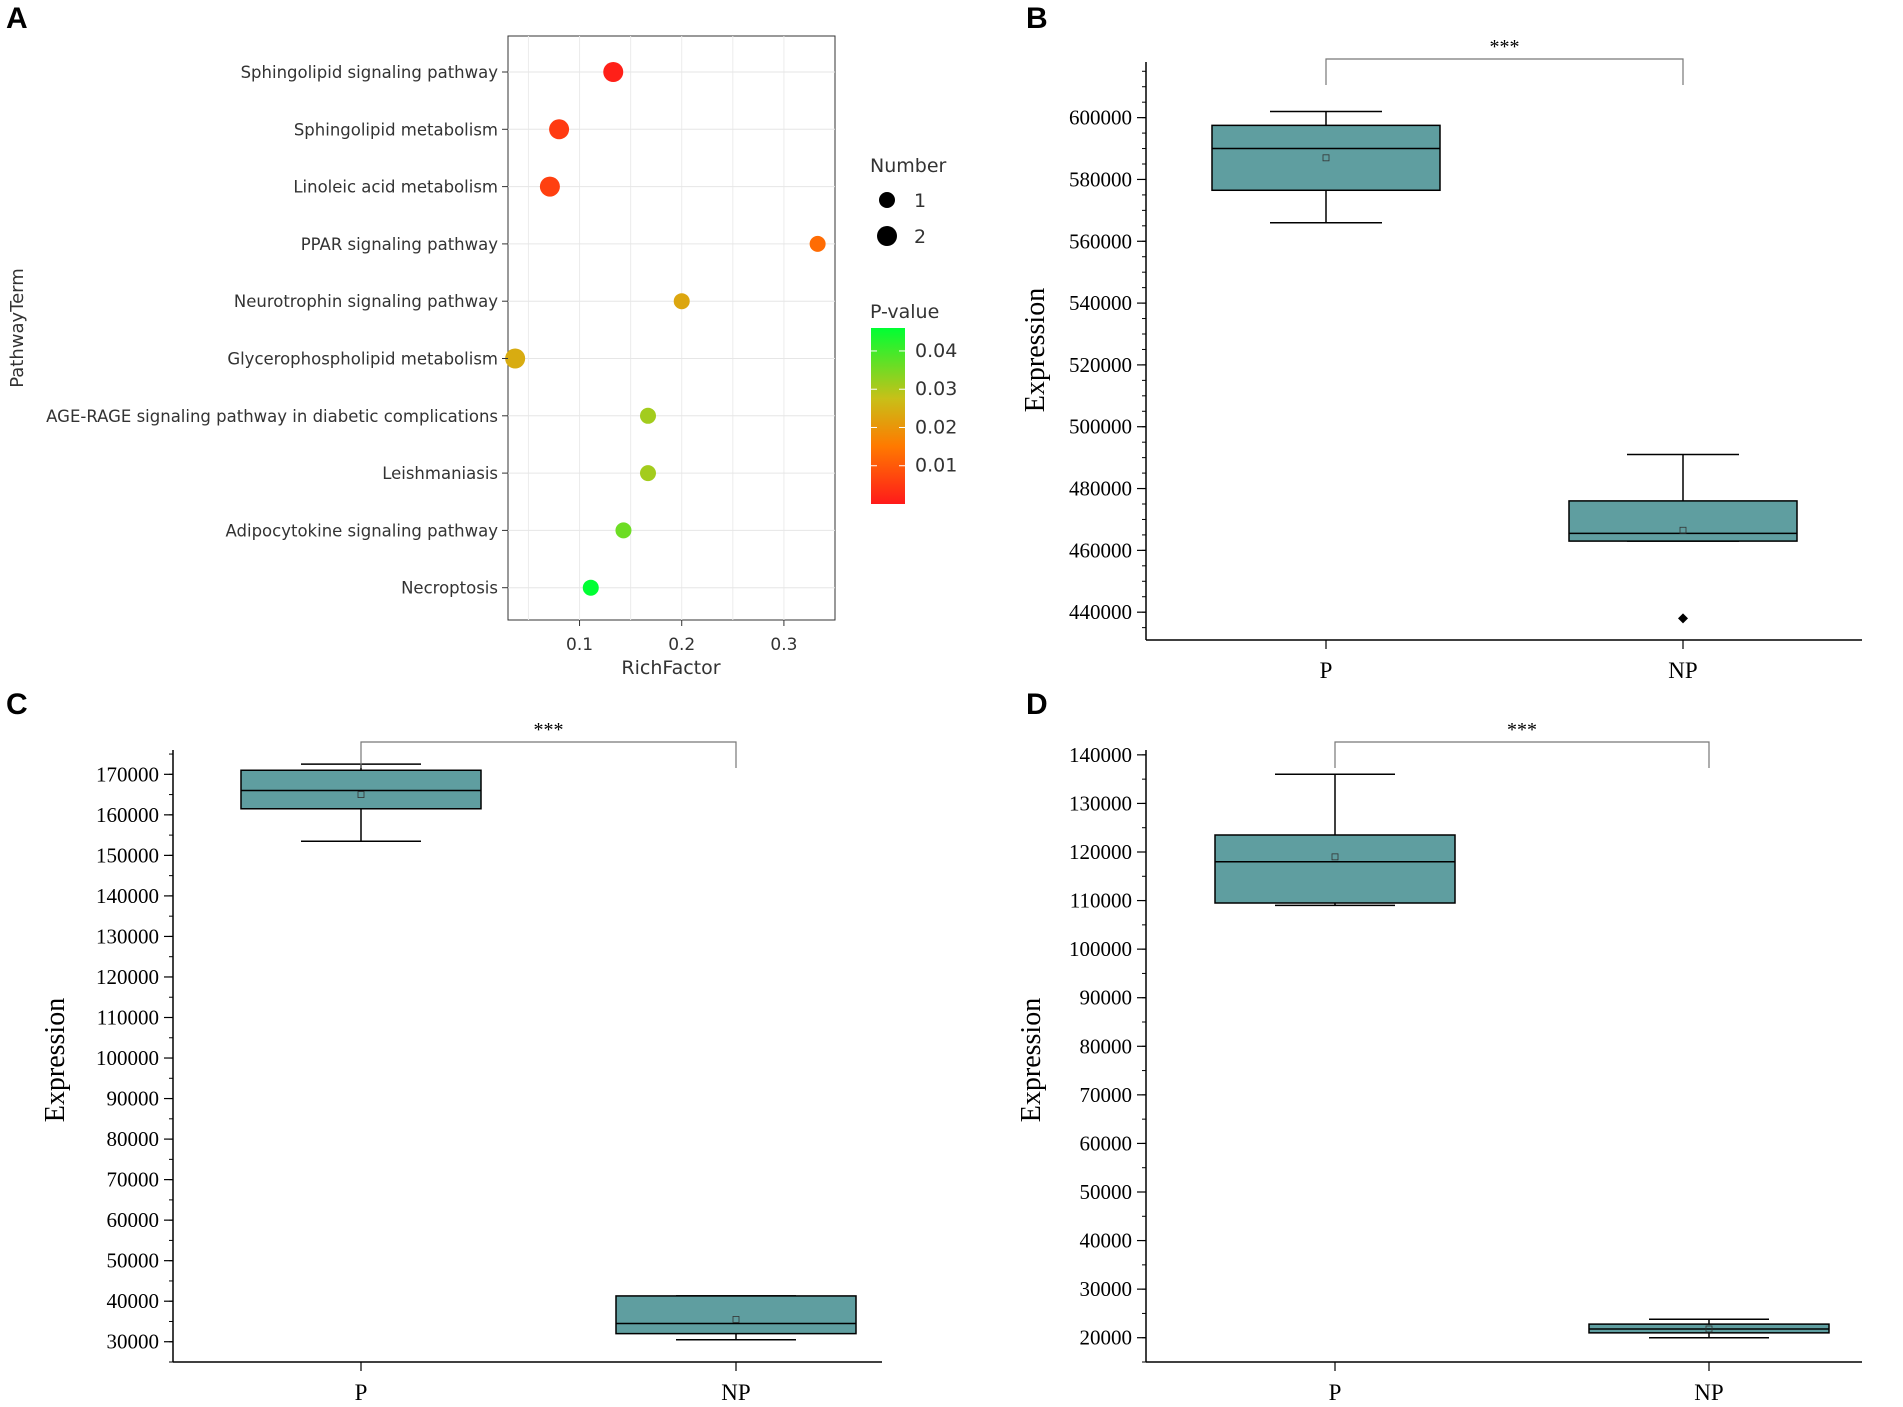 The image size is (1903, 1407). What do you see at coordinates (1106, 998) in the screenshot?
I see `panel-d-y-tick-label: 90000` at bounding box center [1106, 998].